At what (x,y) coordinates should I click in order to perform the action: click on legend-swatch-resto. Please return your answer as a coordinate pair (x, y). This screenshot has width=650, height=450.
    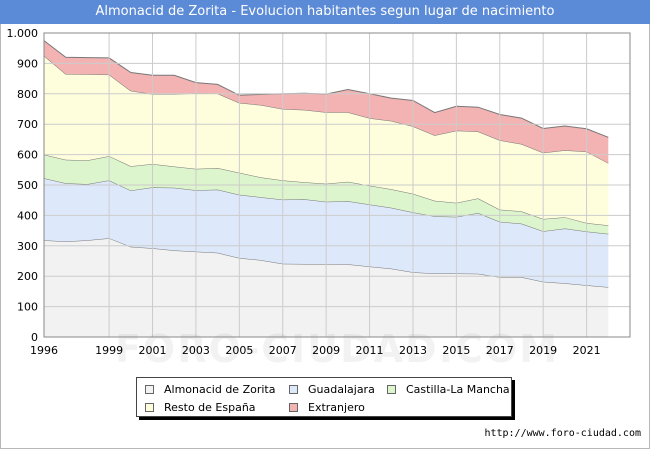
    Looking at the image, I should click on (149, 407).